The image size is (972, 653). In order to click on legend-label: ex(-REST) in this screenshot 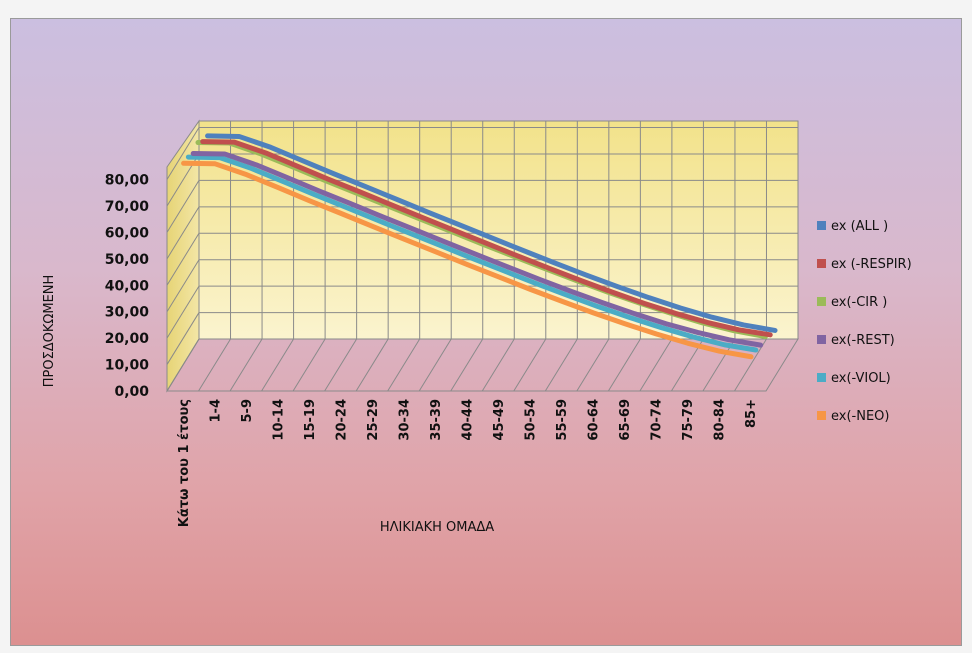, I will do `click(863, 340)`.